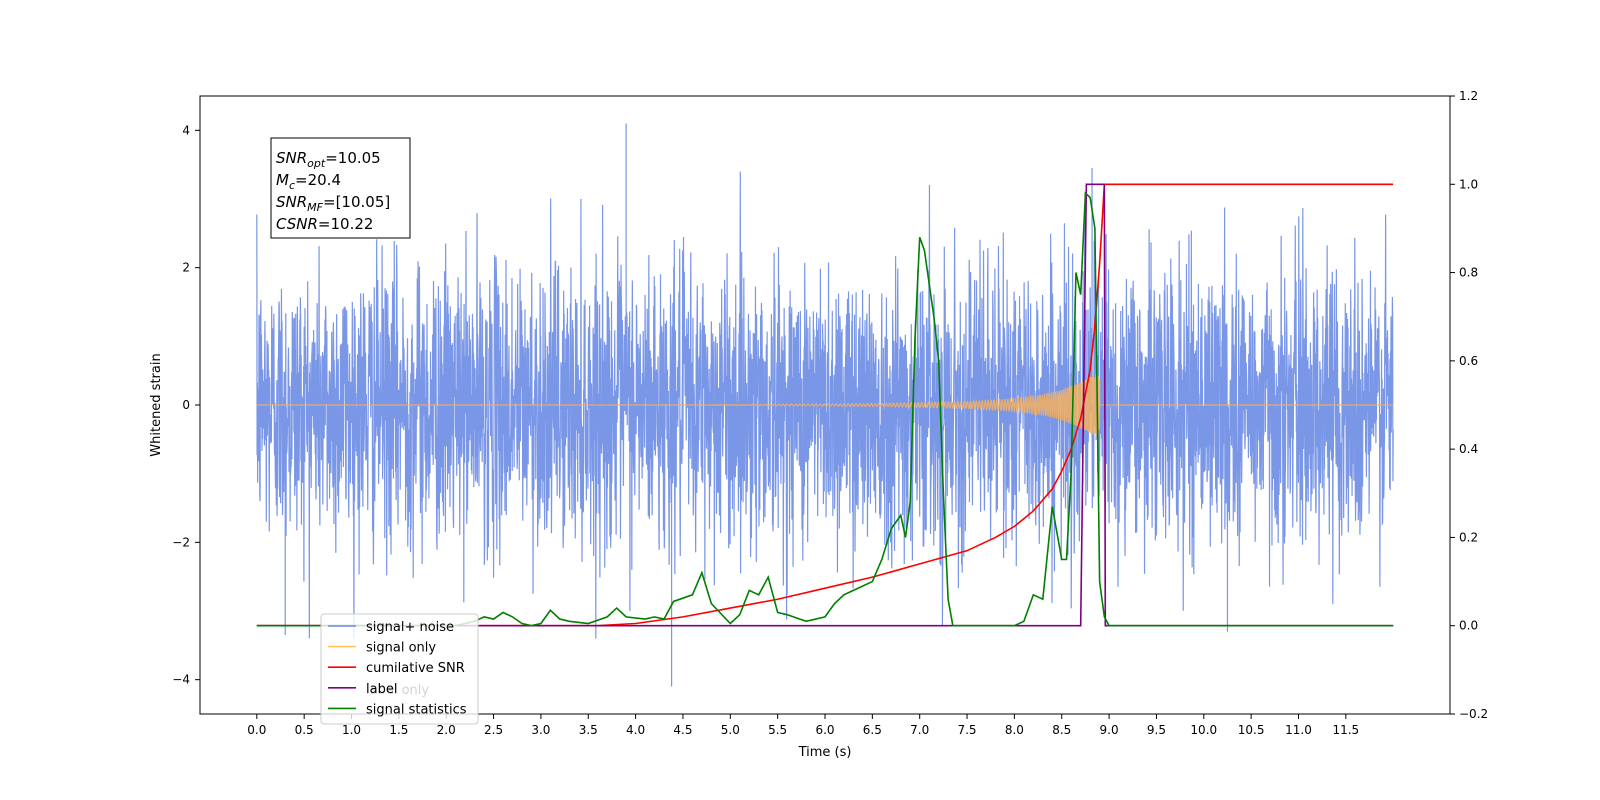 This screenshot has width=1600, height=800. I want to click on info-line: CSNR=10.22, so click(324, 224).